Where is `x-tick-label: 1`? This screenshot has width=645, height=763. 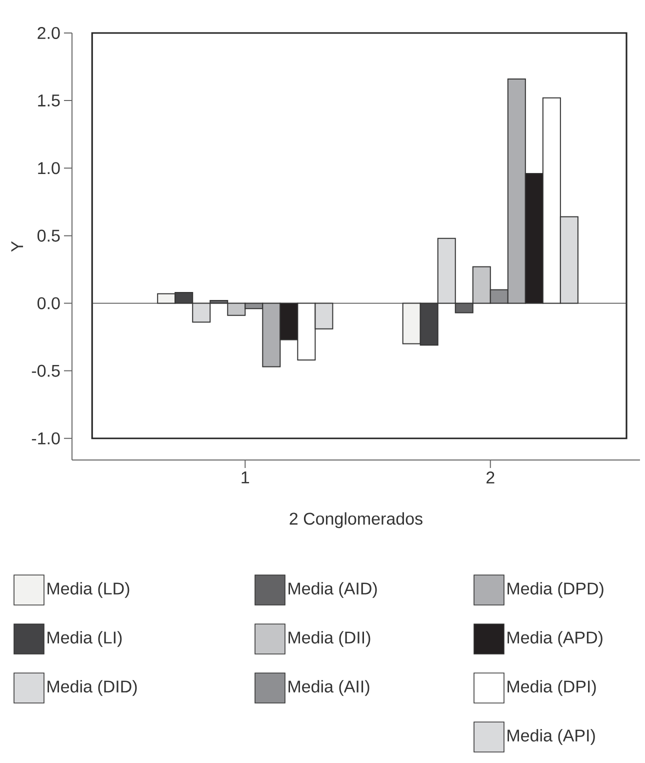
x-tick-label: 1 is located at coordinates (246, 478).